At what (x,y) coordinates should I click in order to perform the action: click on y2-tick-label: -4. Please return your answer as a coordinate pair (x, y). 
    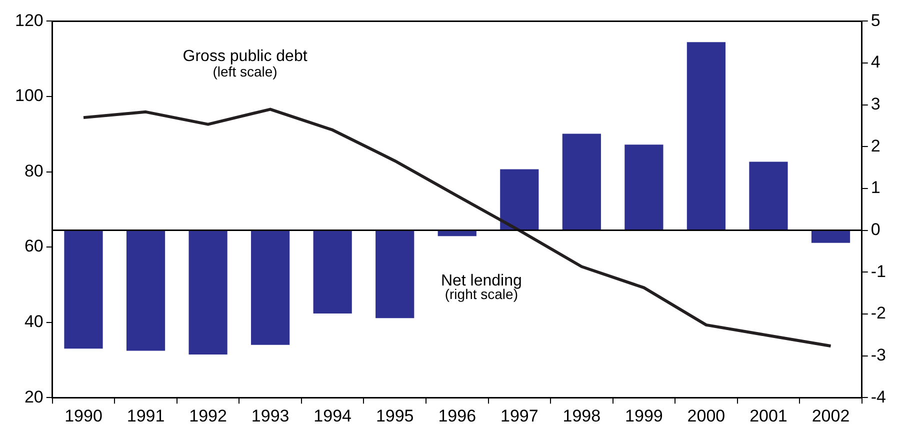
    Looking at the image, I should click on (878, 396).